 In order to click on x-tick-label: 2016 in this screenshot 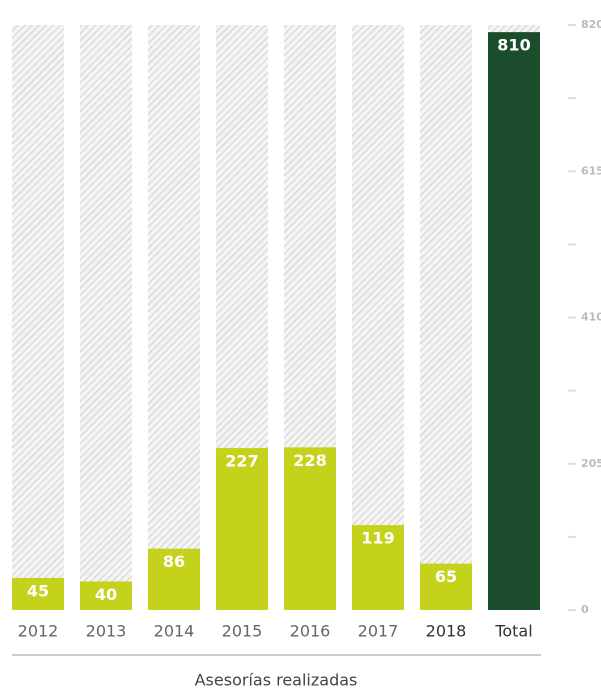, I will do `click(310, 631)`.